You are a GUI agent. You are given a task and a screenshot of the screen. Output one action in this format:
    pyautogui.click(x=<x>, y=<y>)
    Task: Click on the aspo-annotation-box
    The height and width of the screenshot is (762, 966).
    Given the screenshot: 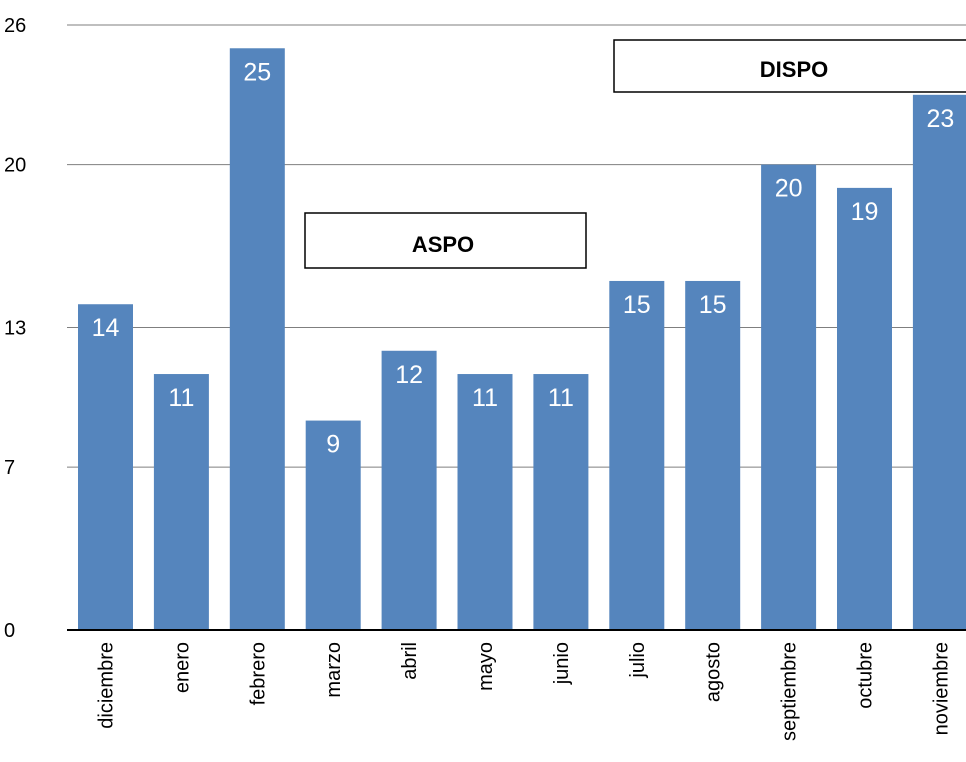 What is the action you would take?
    pyautogui.click(x=445, y=240)
    